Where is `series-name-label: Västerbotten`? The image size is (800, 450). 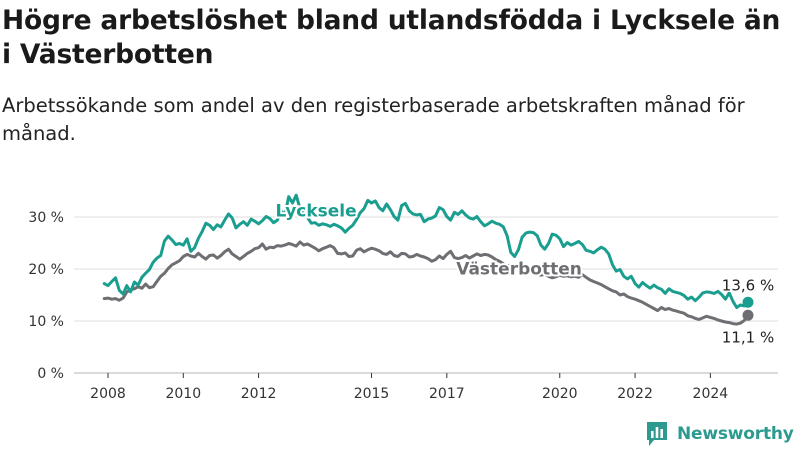
series-name-label: Västerbotten is located at coordinates (519, 270).